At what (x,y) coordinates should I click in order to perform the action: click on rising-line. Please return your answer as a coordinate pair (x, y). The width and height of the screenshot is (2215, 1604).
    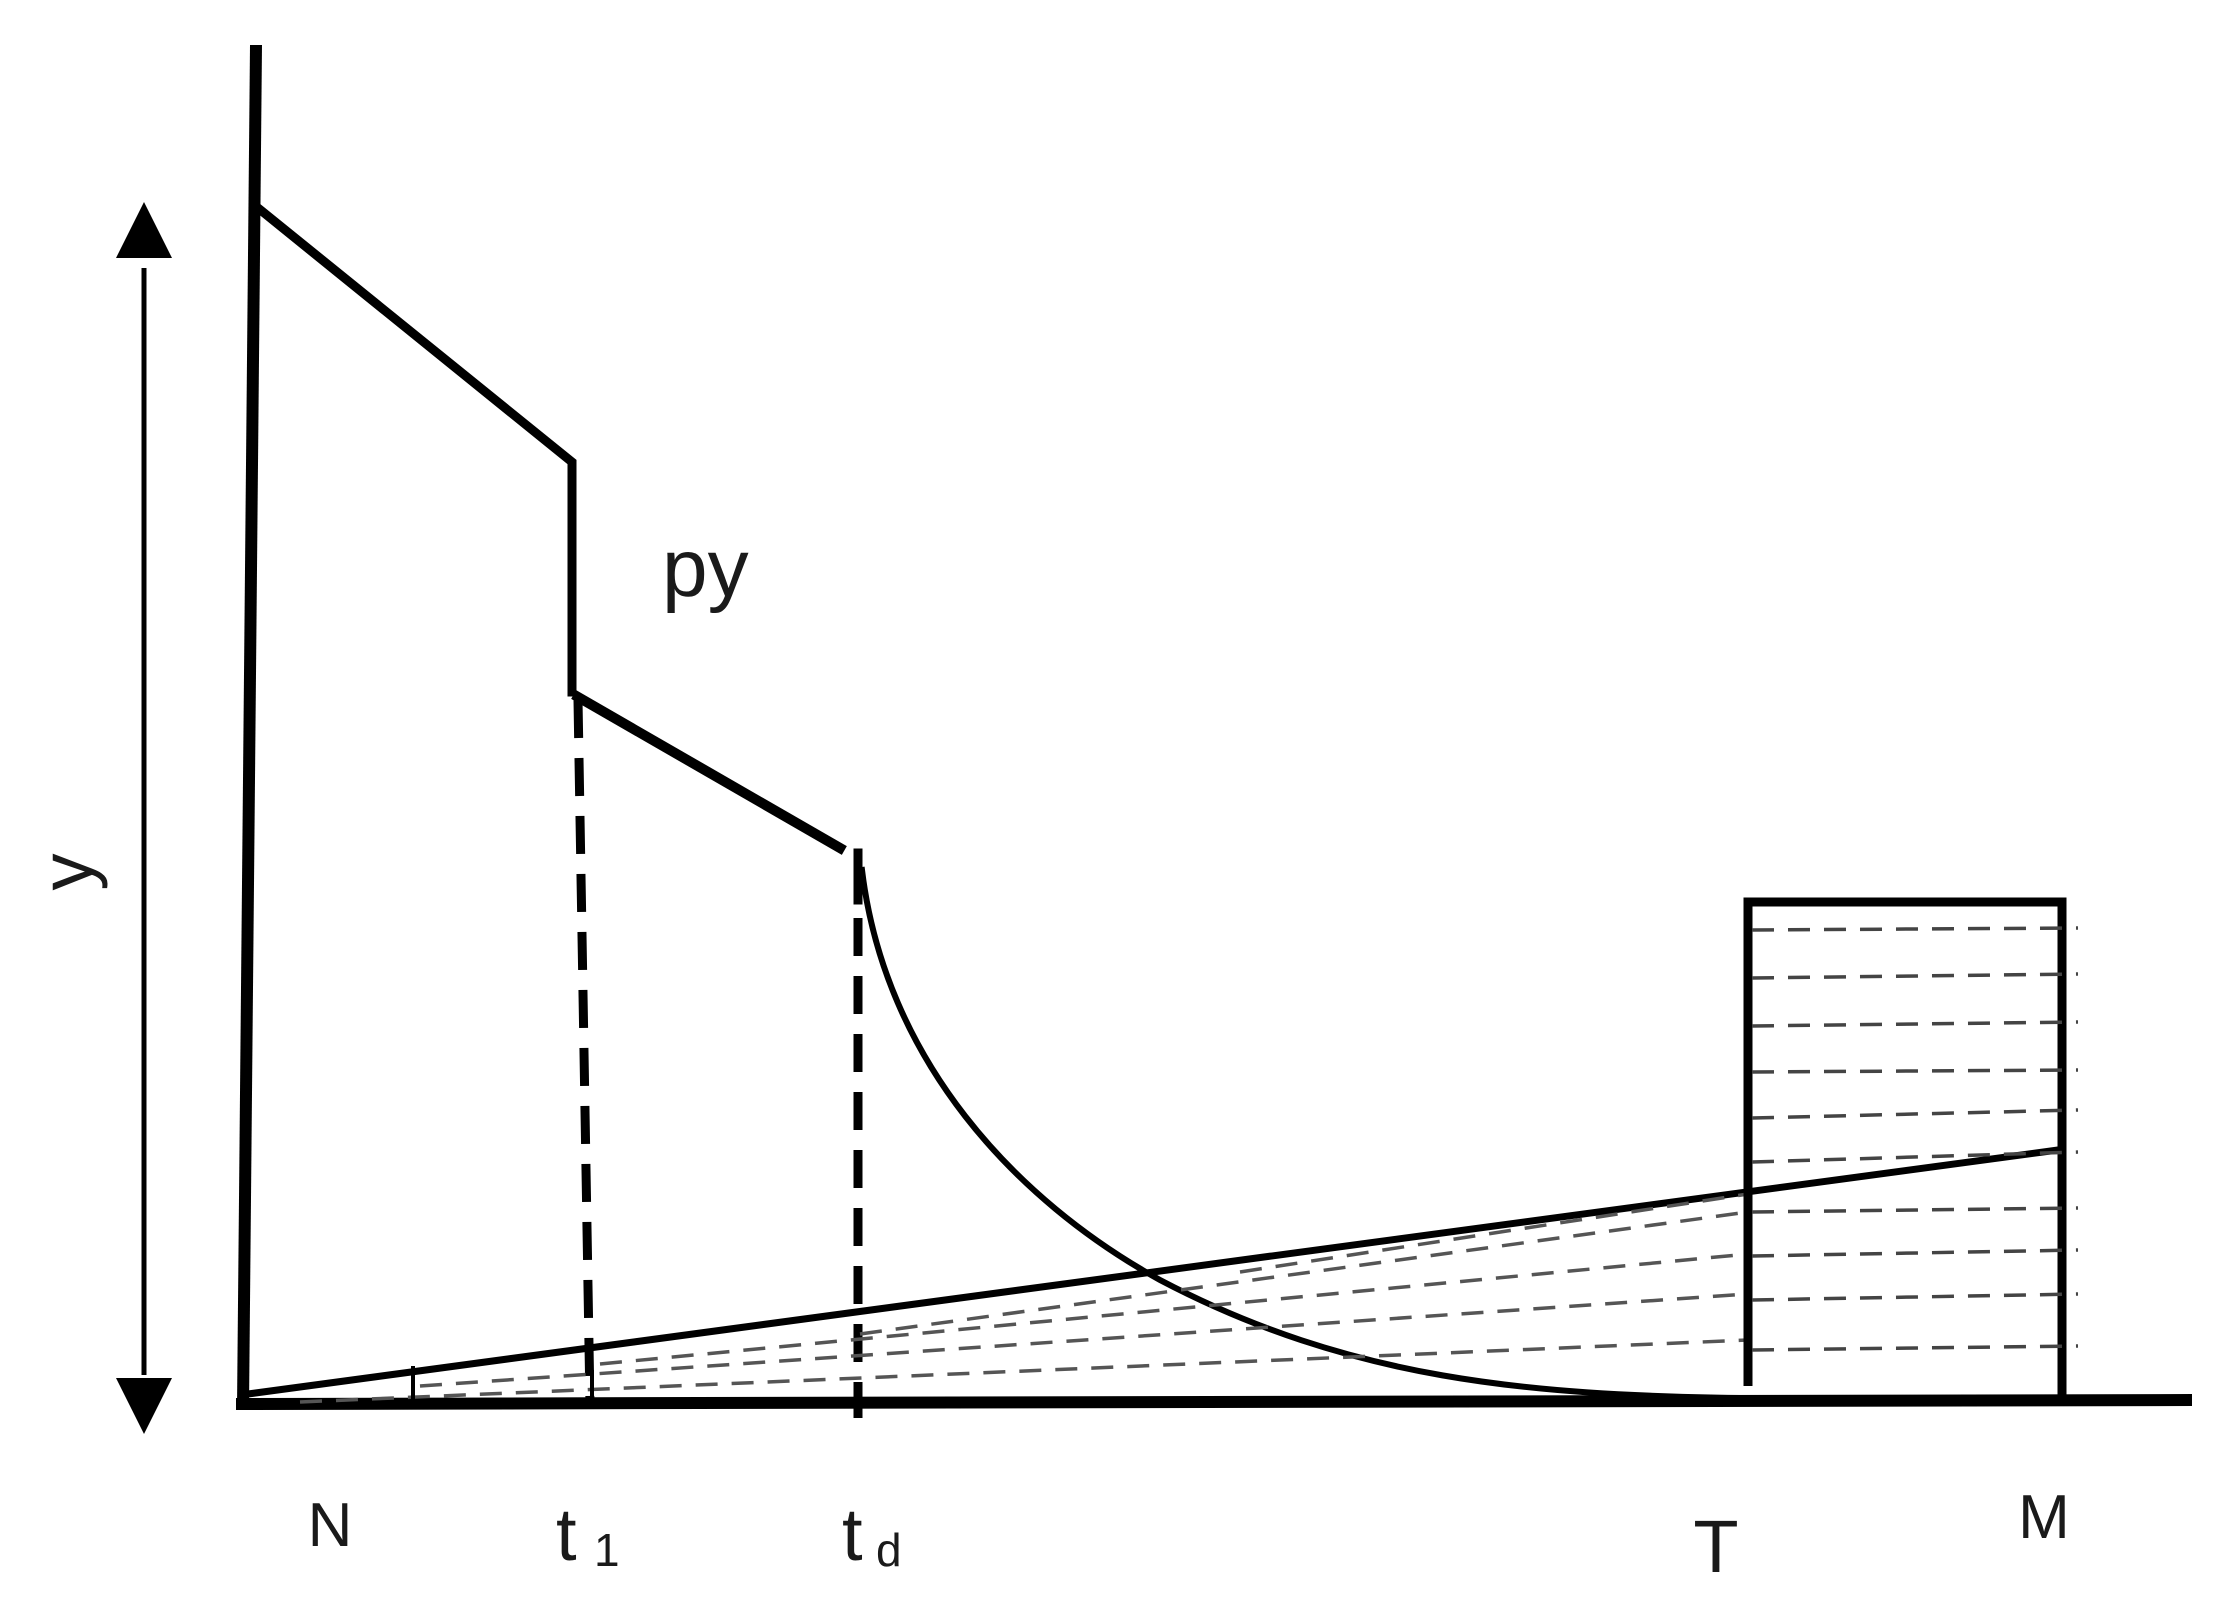
    Looking at the image, I should click on (1153, 1272).